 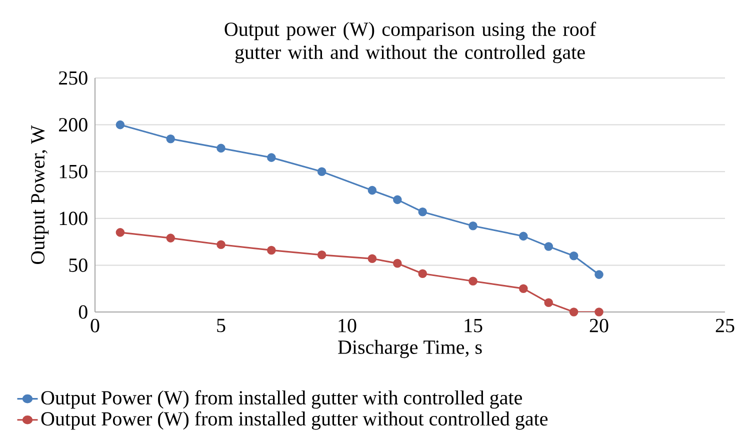 I want to click on y-axis-title: Output Power, W, so click(x=40, y=194).